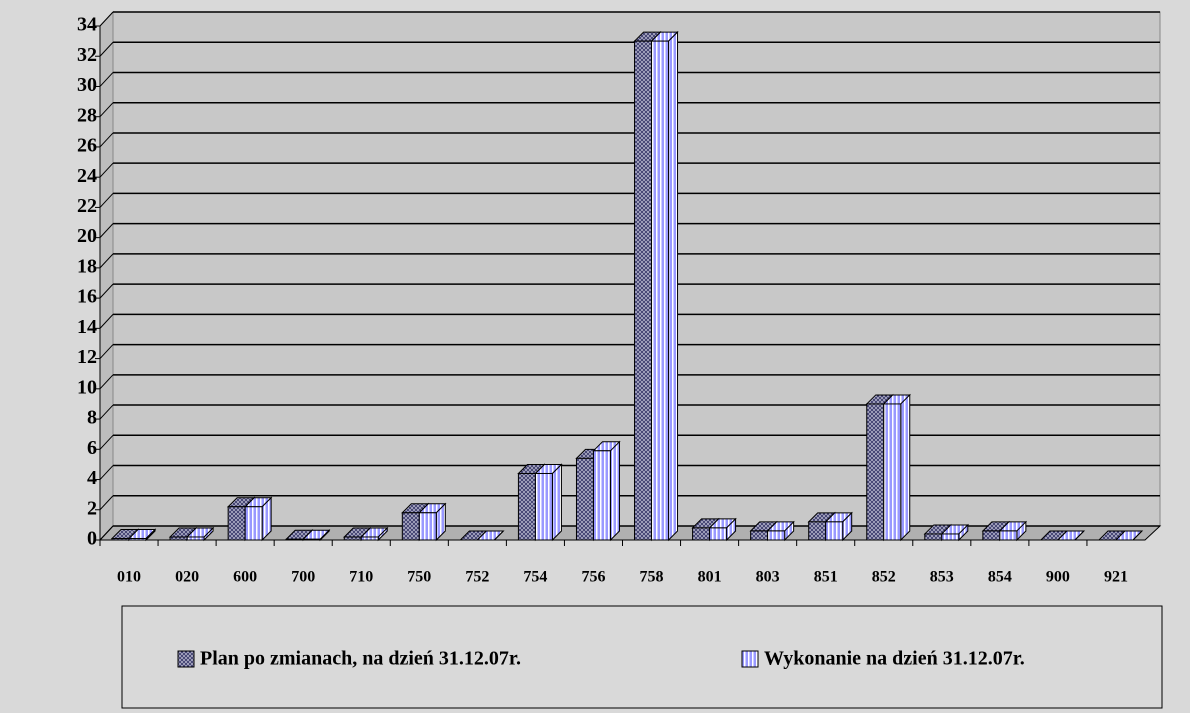  What do you see at coordinates (87, 236) in the screenshot?
I see `y-tick-label: 20` at bounding box center [87, 236].